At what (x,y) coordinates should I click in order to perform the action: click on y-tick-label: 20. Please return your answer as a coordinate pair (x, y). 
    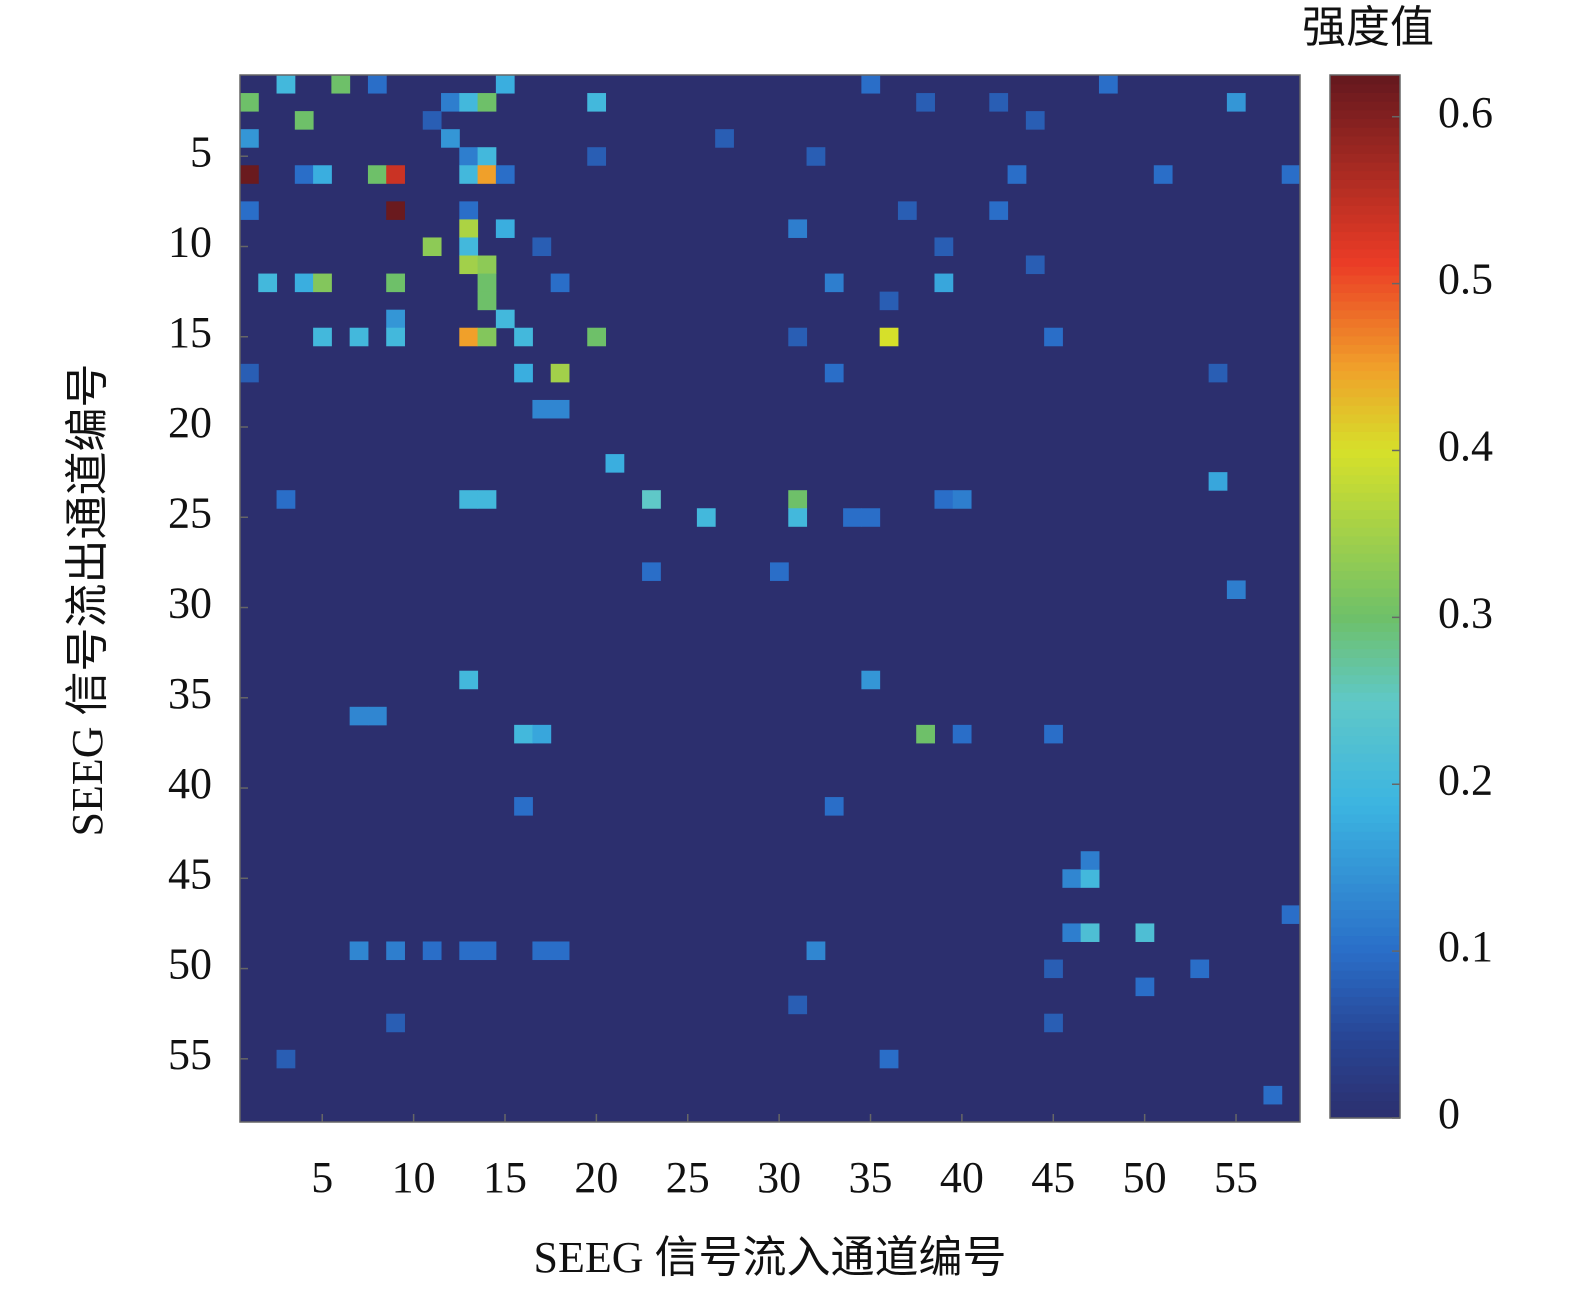
    Looking at the image, I should click on (190, 422).